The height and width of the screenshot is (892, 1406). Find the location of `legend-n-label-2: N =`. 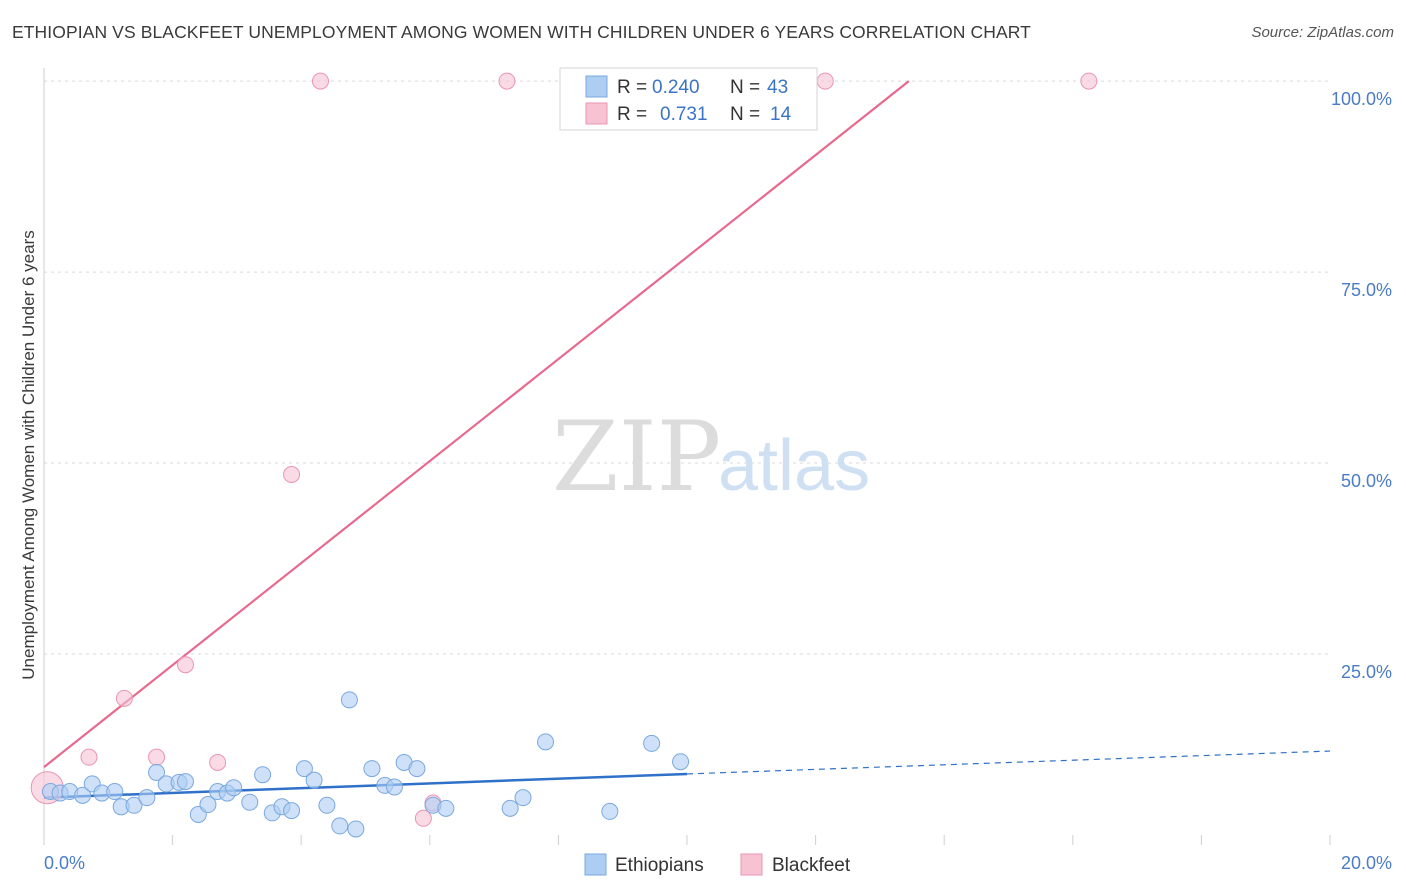

legend-n-label-2: N = is located at coordinates (745, 114).